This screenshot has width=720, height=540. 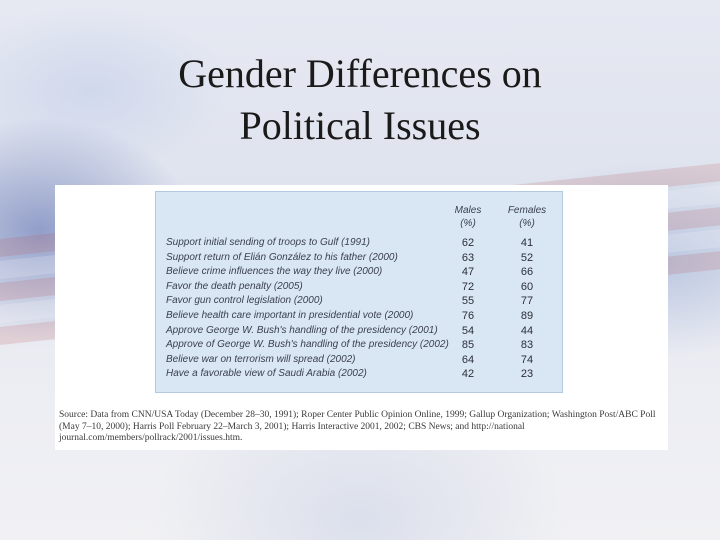 What do you see at coordinates (527, 257) in the screenshot?
I see `females-value: 52` at bounding box center [527, 257].